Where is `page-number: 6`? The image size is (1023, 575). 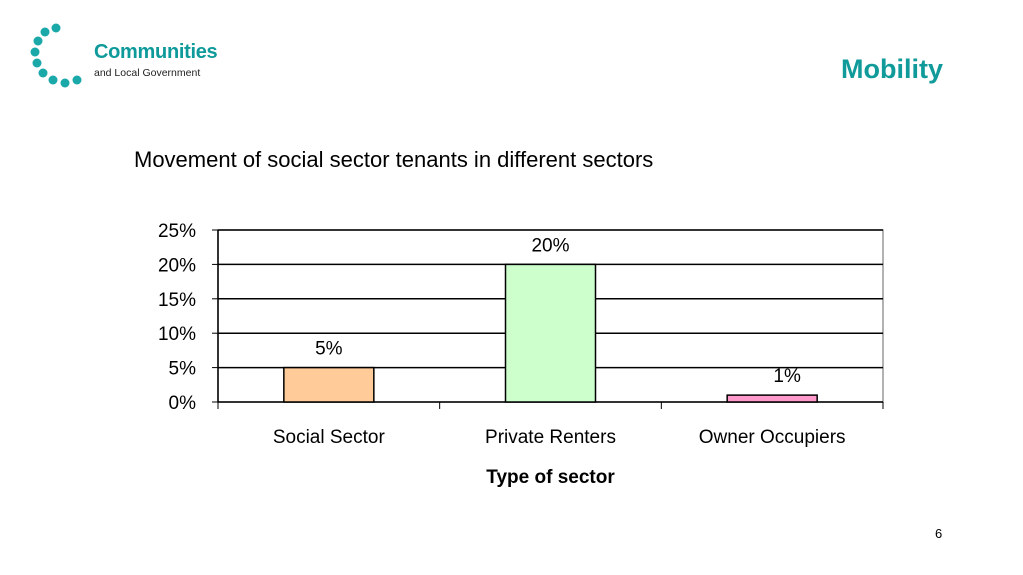
page-number: 6 is located at coordinates (939, 533).